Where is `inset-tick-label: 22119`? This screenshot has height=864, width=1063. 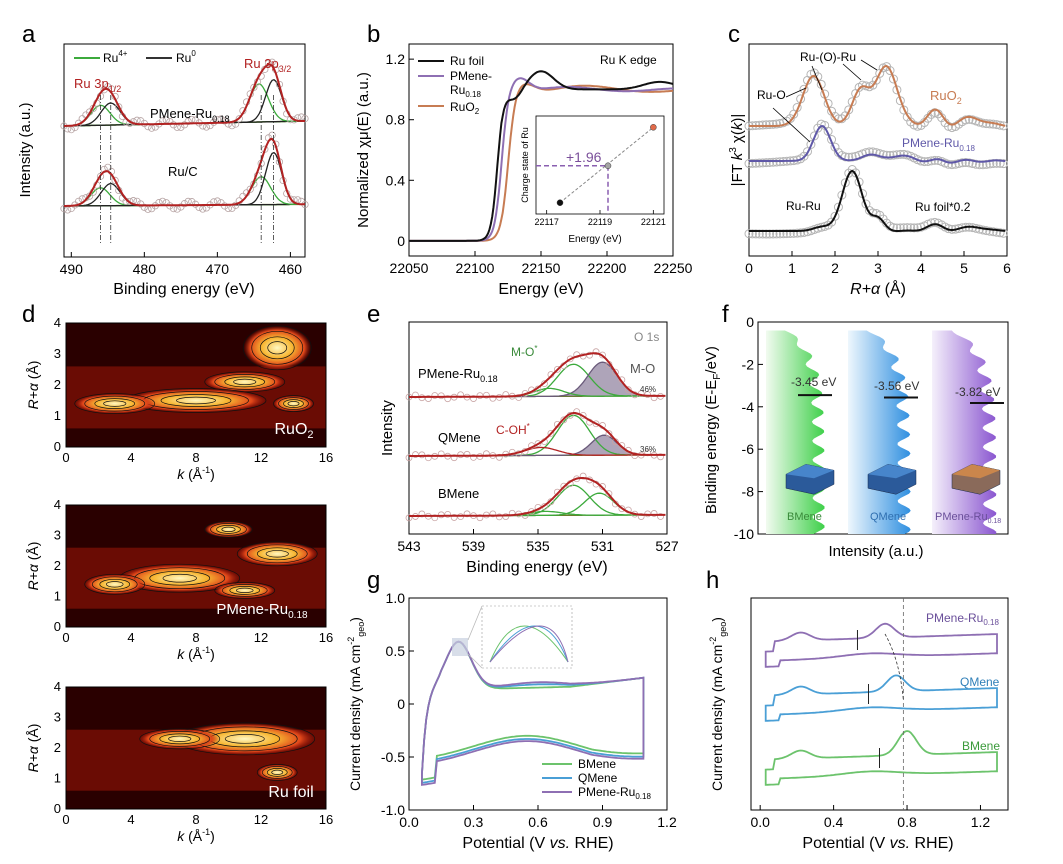 inset-tick-label: 22119 is located at coordinates (600, 222).